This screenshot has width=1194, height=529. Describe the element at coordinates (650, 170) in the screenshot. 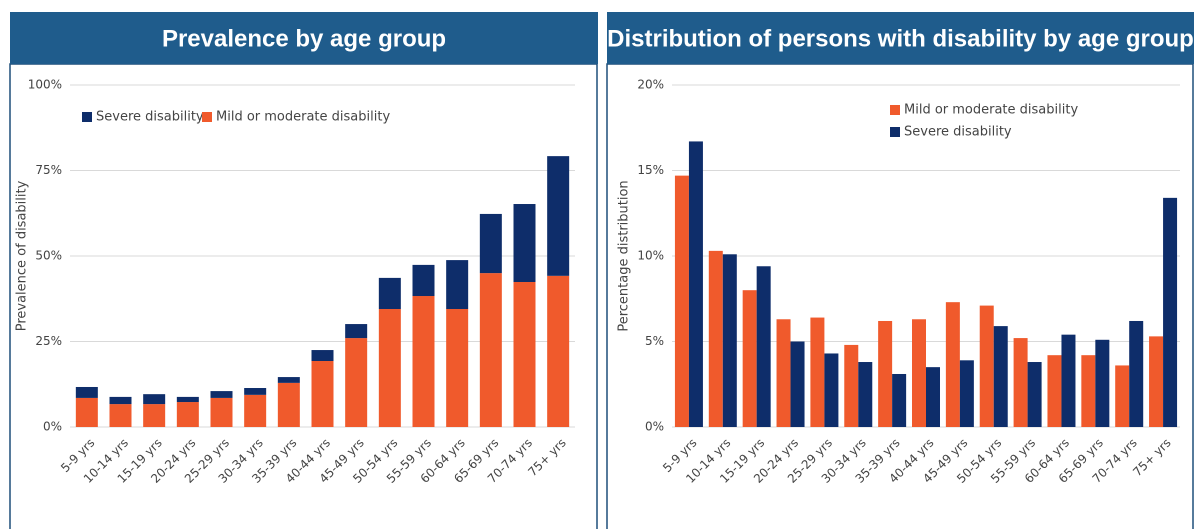

I see `y-tick-label: 15%` at that location.